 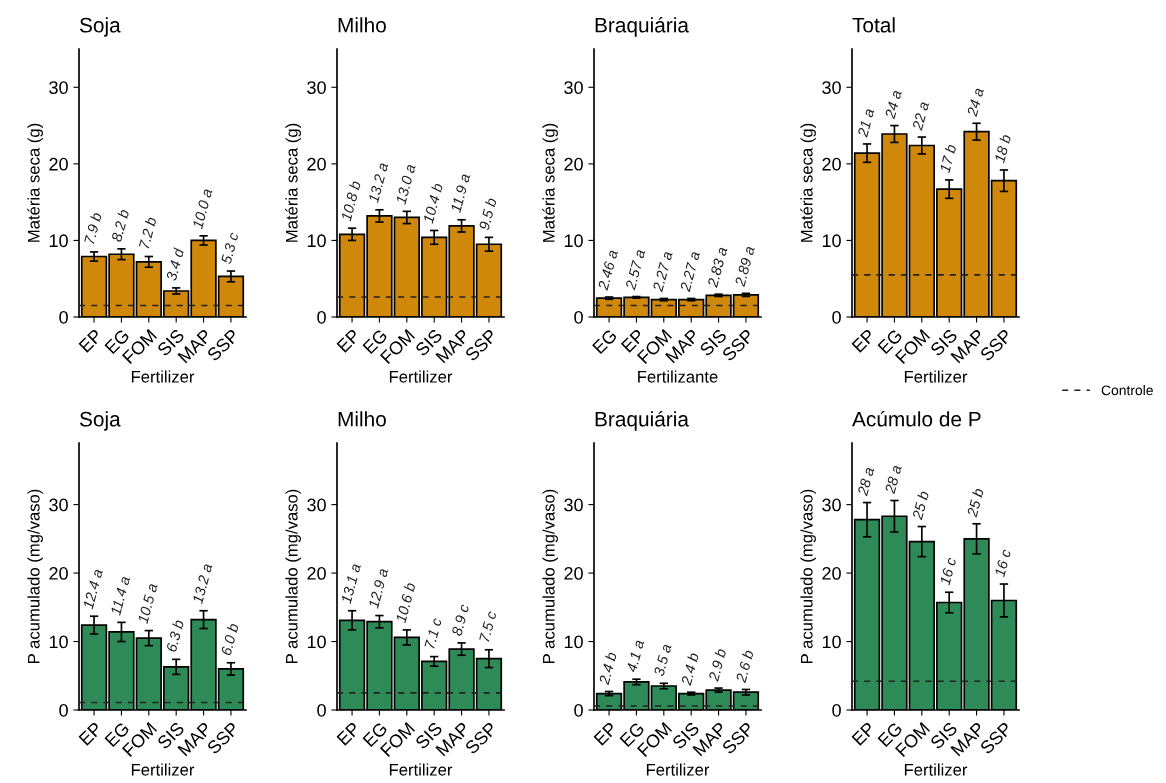 I want to click on data-label: 7.1 c, so click(x=433, y=633).